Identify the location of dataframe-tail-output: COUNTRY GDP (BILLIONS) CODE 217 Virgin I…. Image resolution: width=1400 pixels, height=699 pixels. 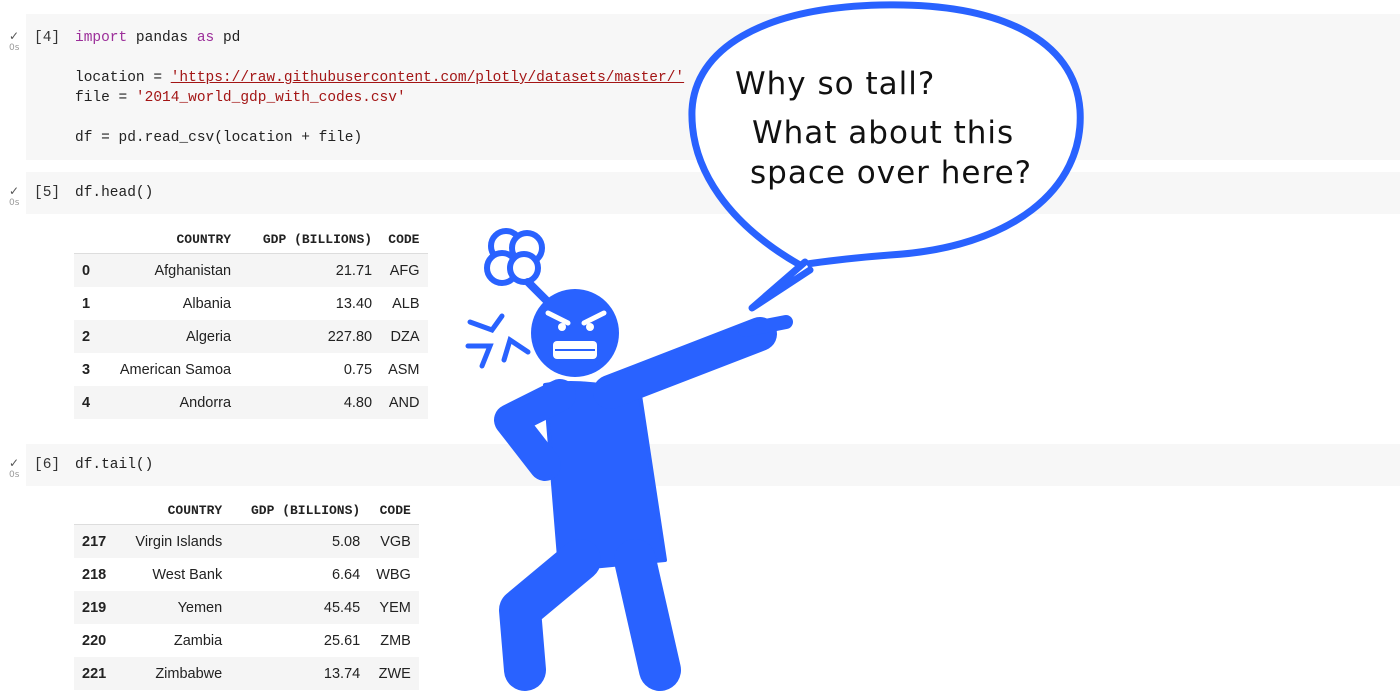
(246, 593).